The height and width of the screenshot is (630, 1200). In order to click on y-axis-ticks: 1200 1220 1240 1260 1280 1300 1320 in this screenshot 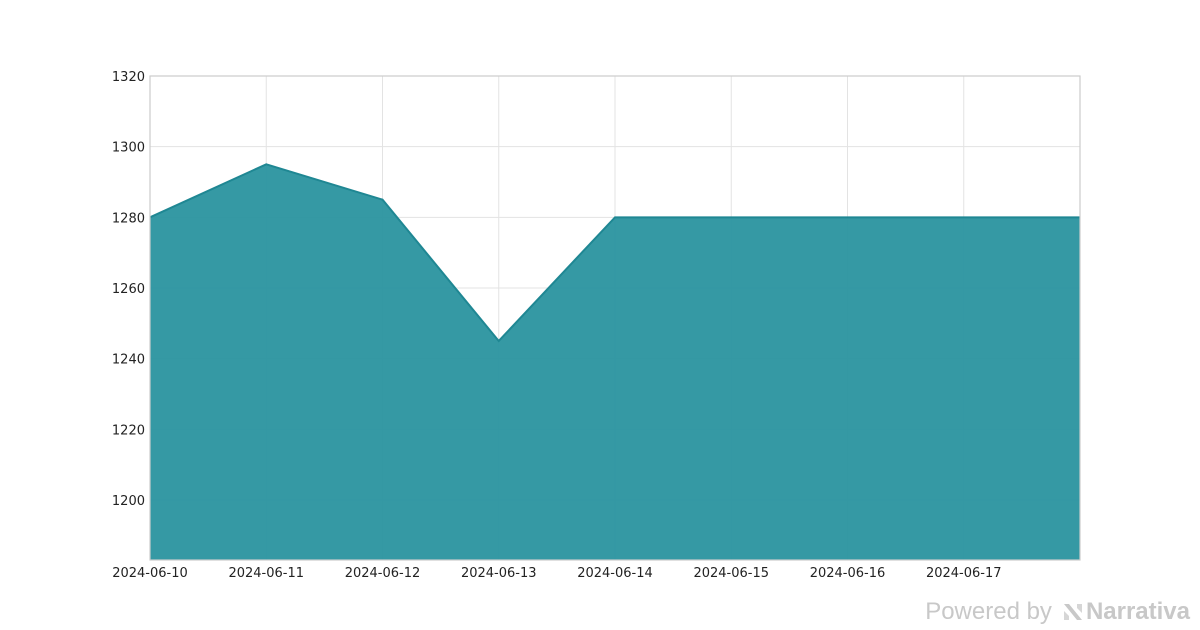, I will do `click(128, 289)`.